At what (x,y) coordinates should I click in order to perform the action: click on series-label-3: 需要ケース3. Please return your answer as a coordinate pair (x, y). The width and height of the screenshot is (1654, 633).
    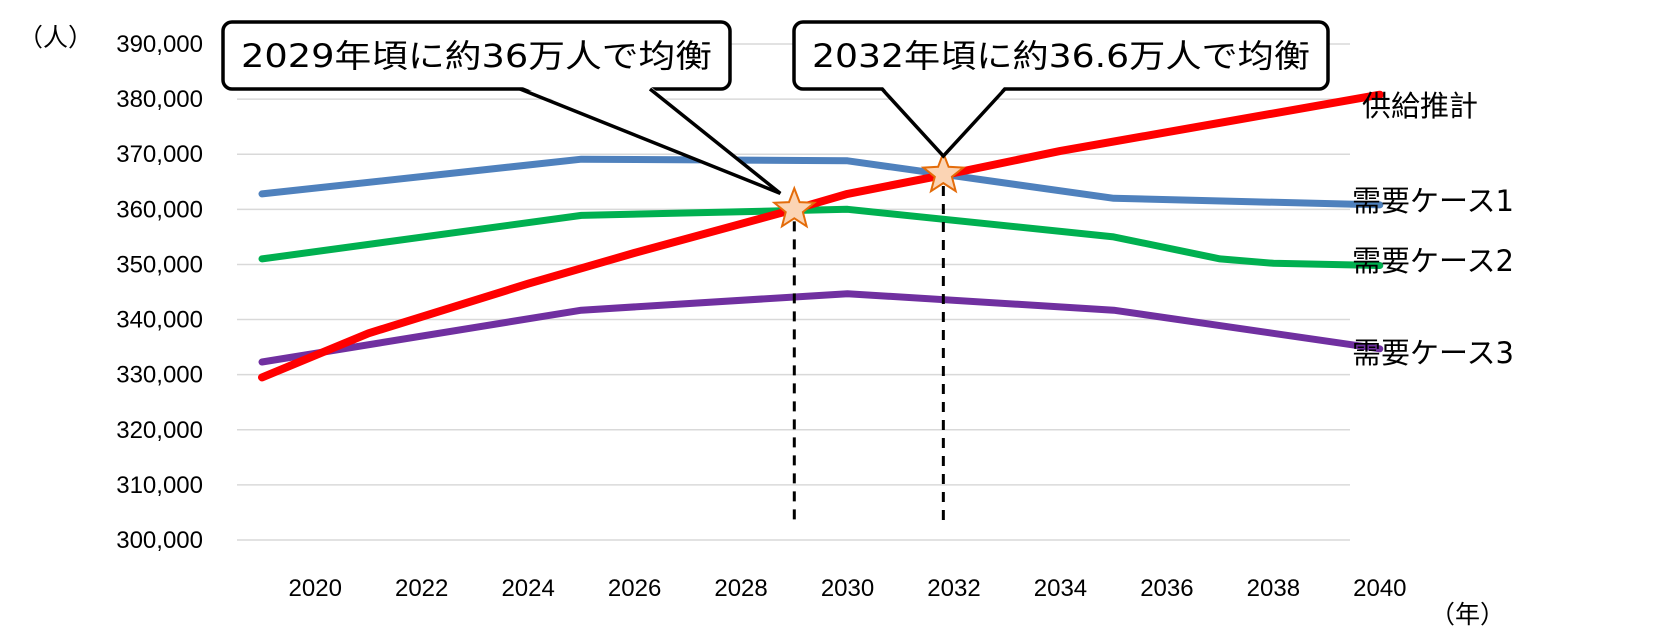
    Looking at the image, I should click on (1433, 353).